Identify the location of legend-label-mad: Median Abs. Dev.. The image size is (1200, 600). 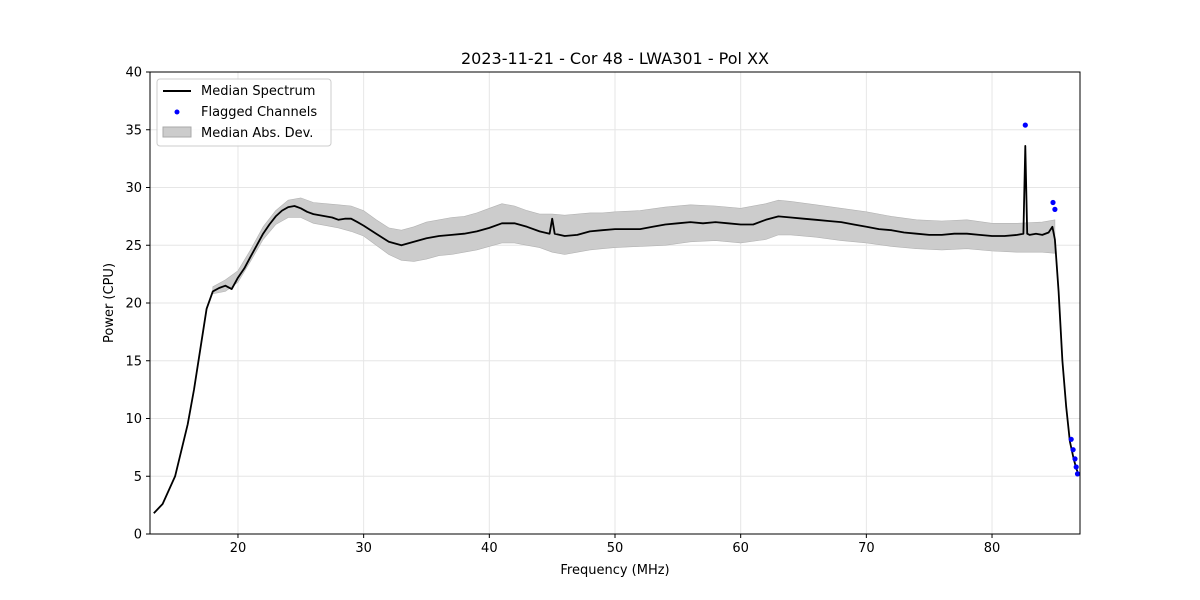
(257, 133).